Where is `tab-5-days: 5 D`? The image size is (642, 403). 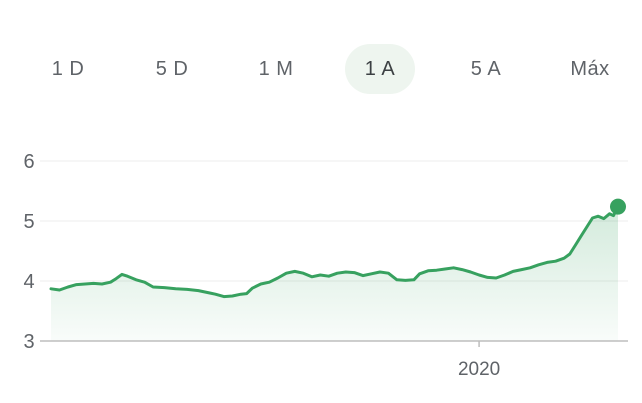
tab-5-days: 5 D is located at coordinates (172, 69).